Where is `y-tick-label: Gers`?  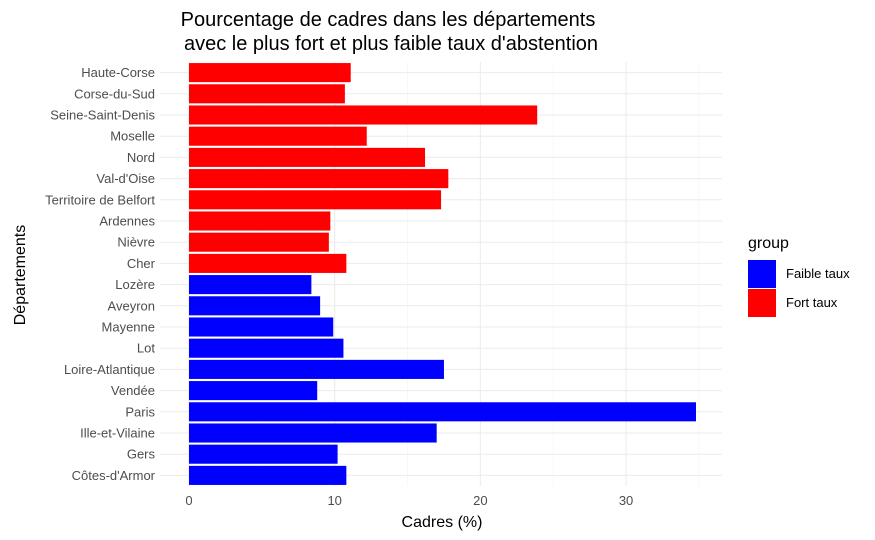
y-tick-label: Gers is located at coordinates (141, 454).